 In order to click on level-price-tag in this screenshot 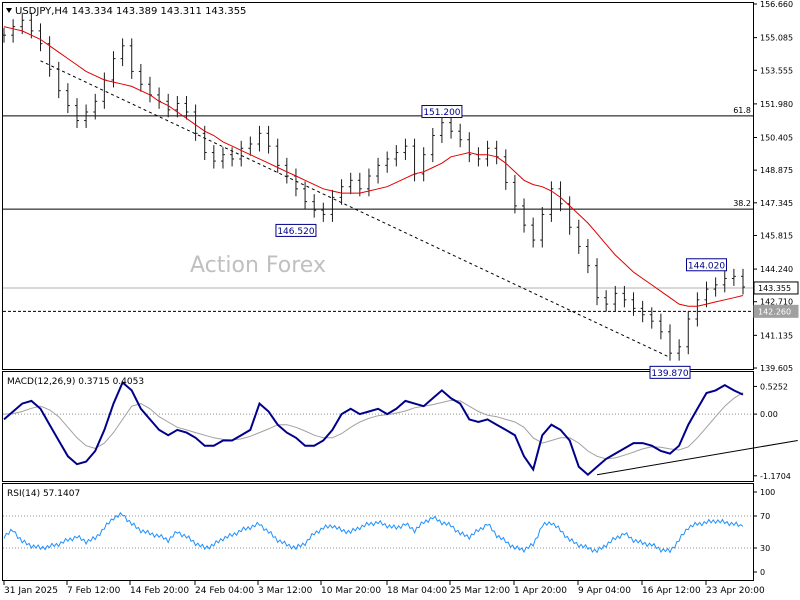, I will do `click(776, 311)`.